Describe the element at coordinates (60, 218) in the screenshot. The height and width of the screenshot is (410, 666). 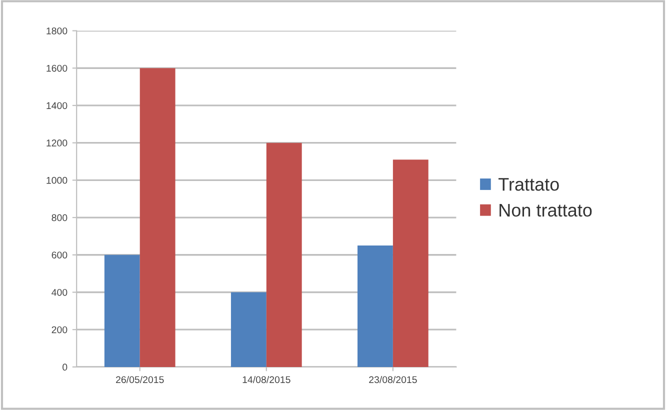
I see `y-tick-label: 800` at that location.